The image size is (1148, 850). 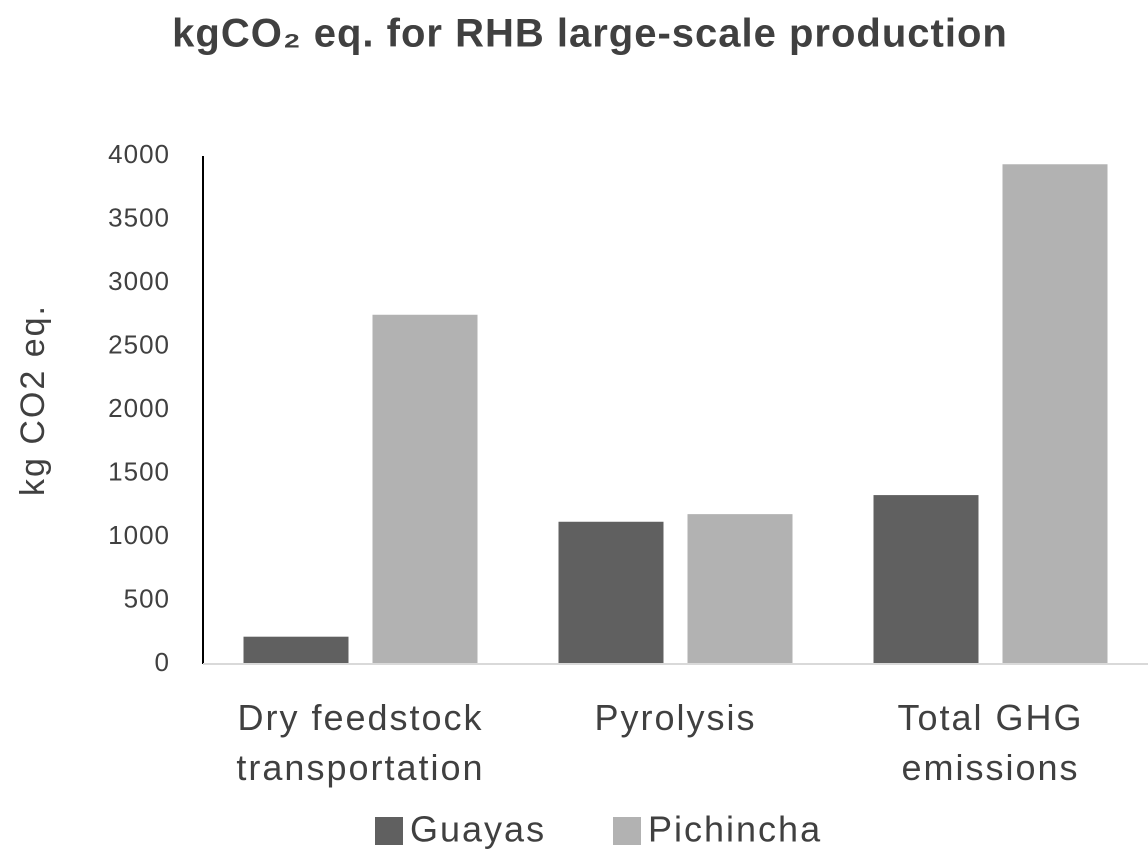 What do you see at coordinates (139, 217) in the screenshot?
I see `y-tick-label: 3500` at bounding box center [139, 217].